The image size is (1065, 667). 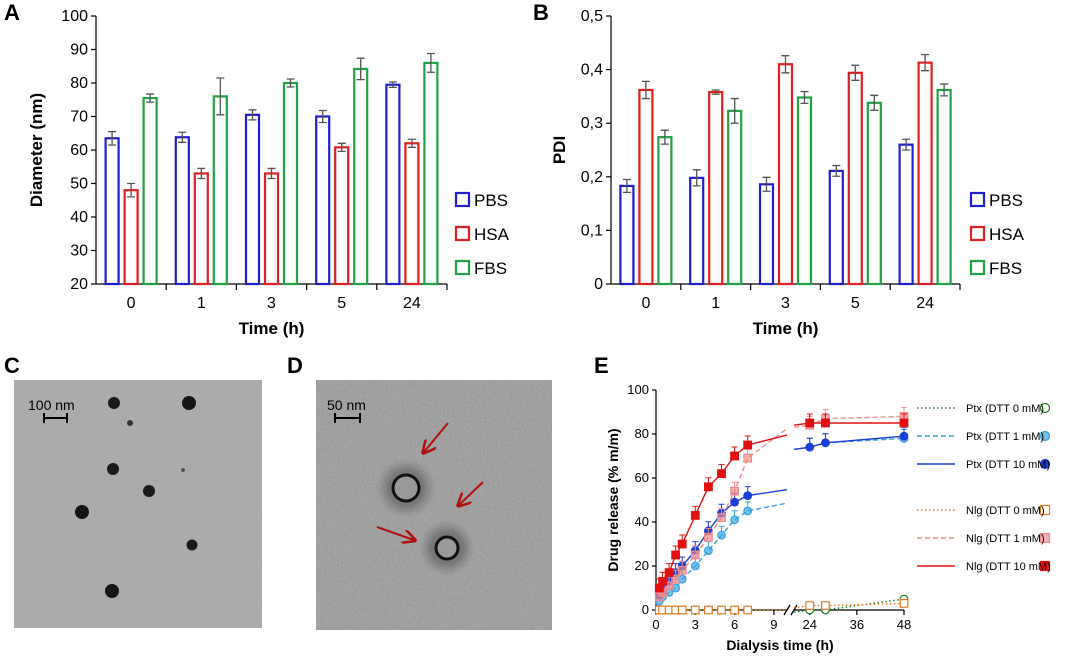 I want to click on legend-label-pbs: PBS, so click(x=491, y=200).